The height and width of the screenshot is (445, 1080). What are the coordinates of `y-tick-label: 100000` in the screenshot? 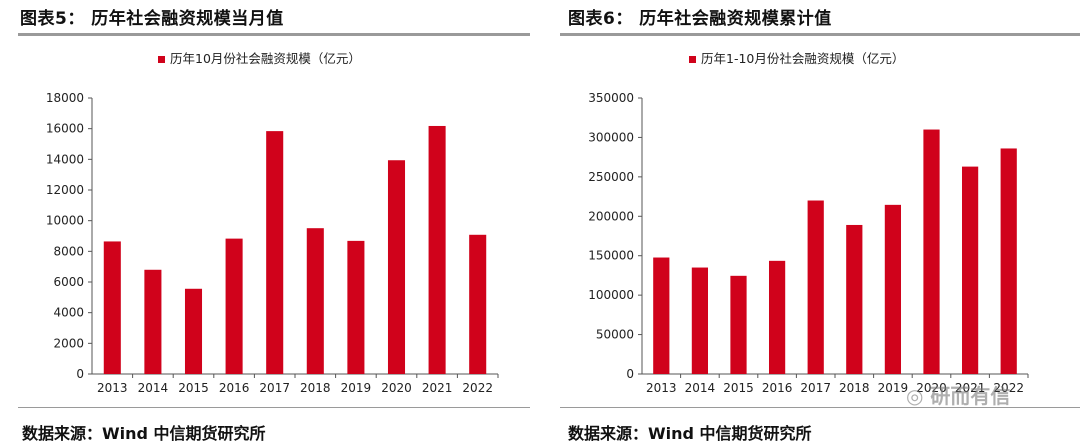 It's located at (611, 295).